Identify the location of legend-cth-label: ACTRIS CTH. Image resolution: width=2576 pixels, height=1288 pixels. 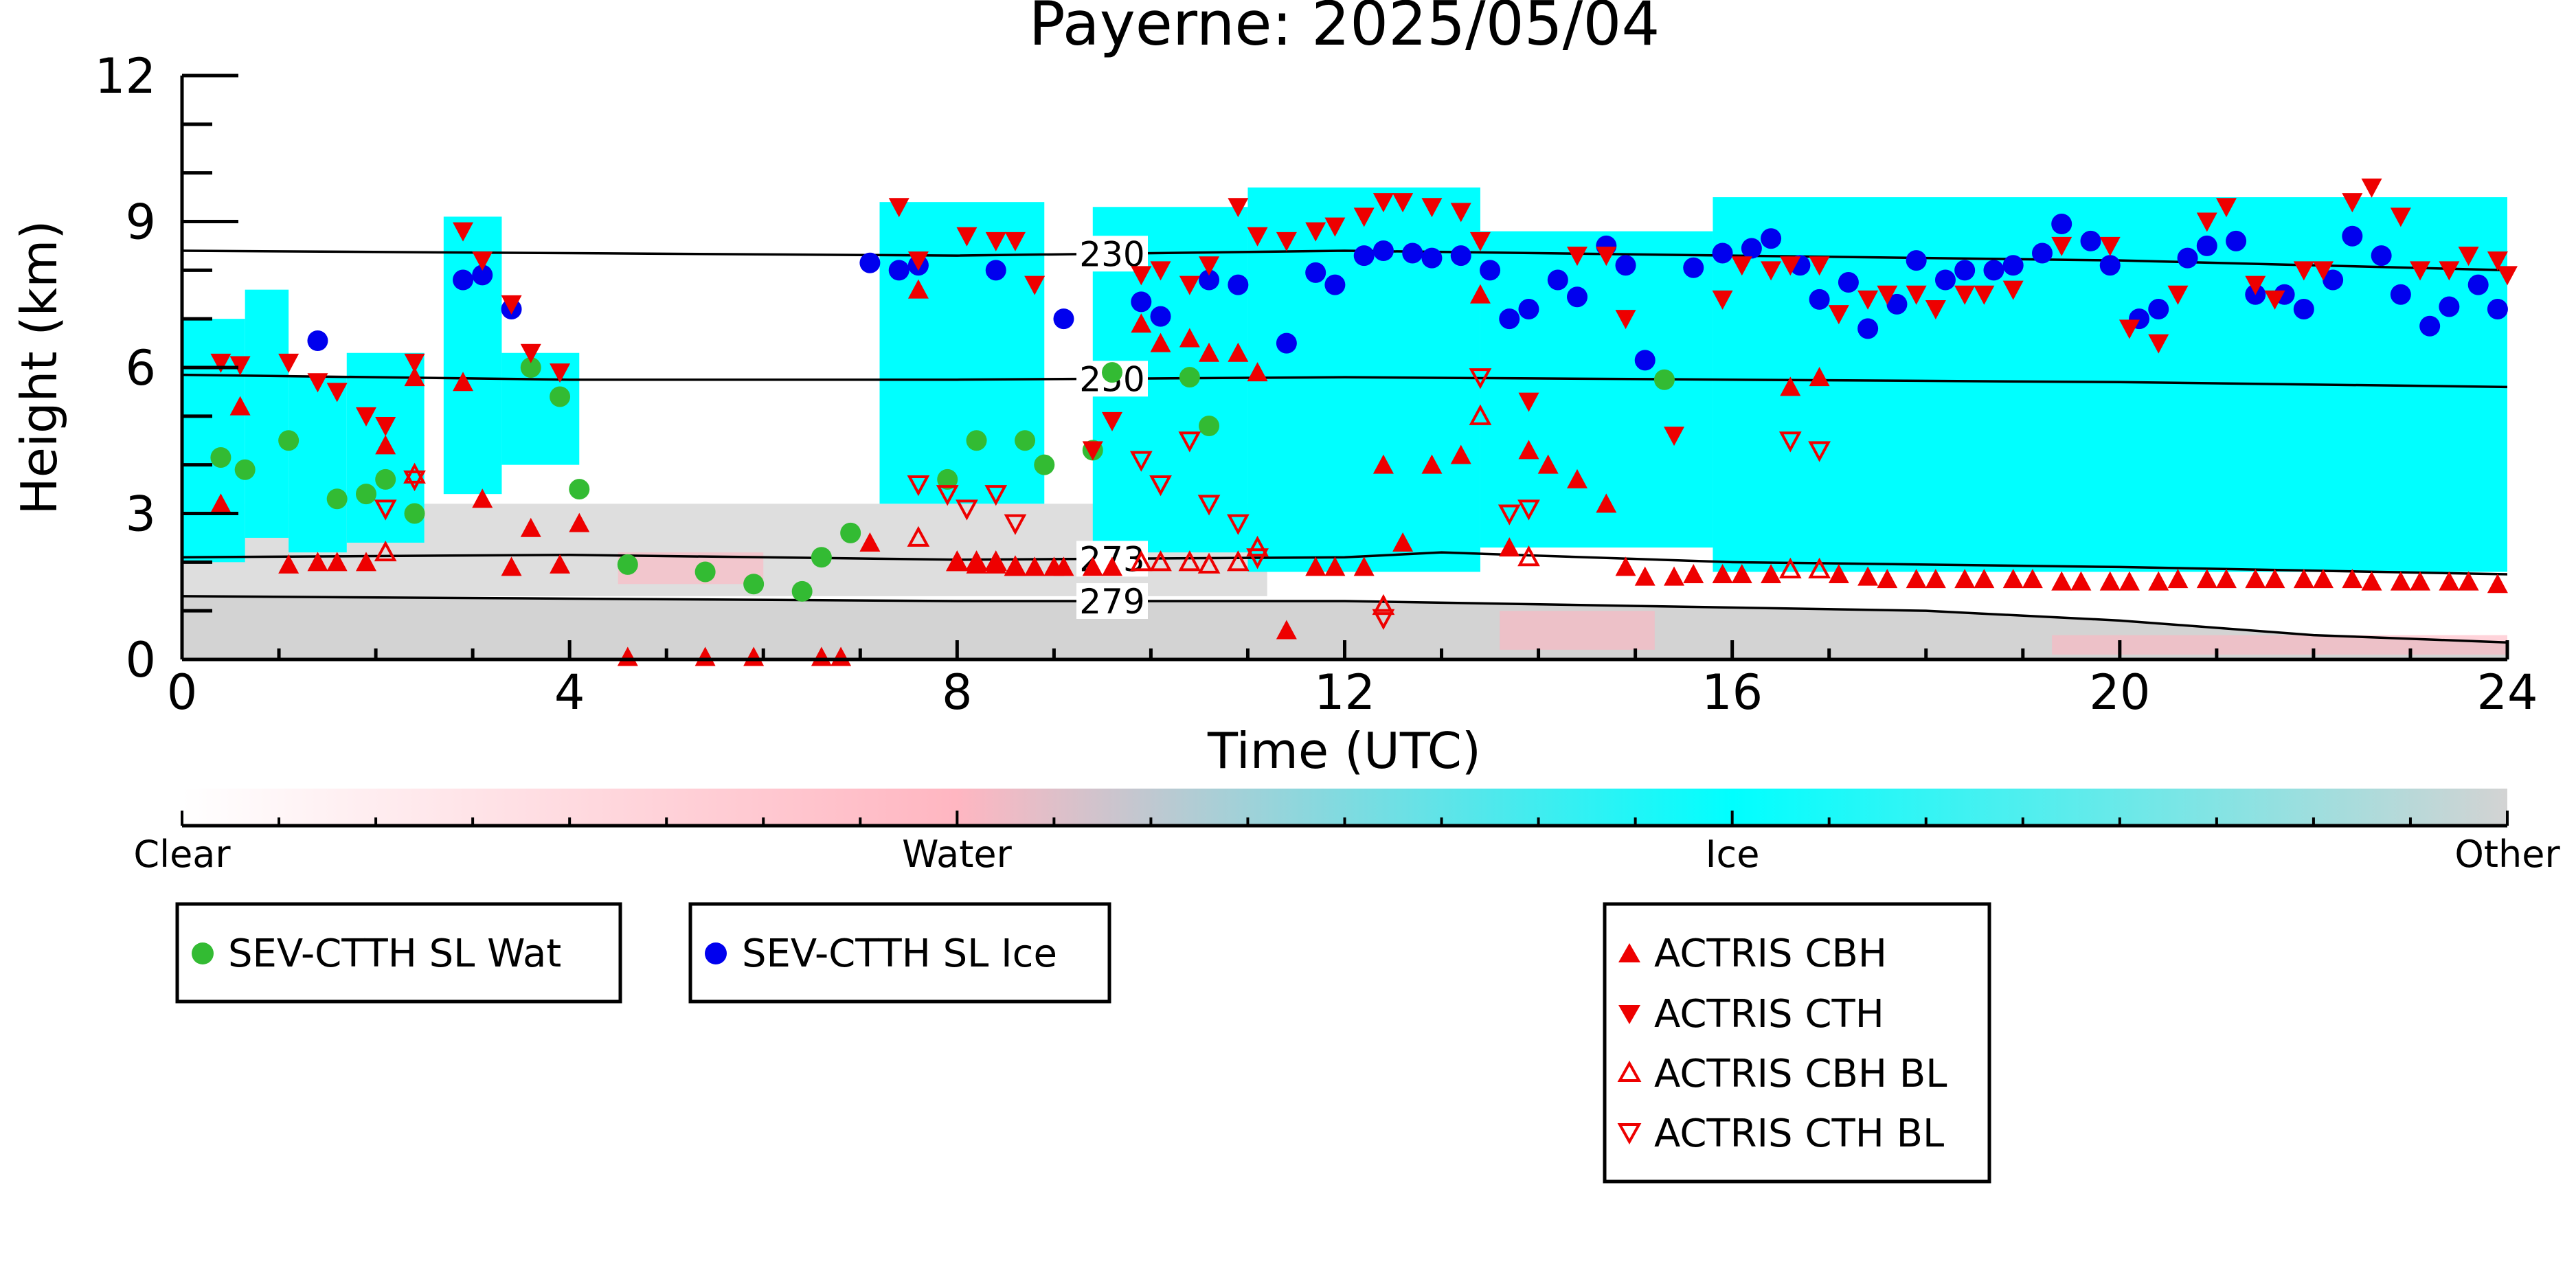
(1769, 1014).